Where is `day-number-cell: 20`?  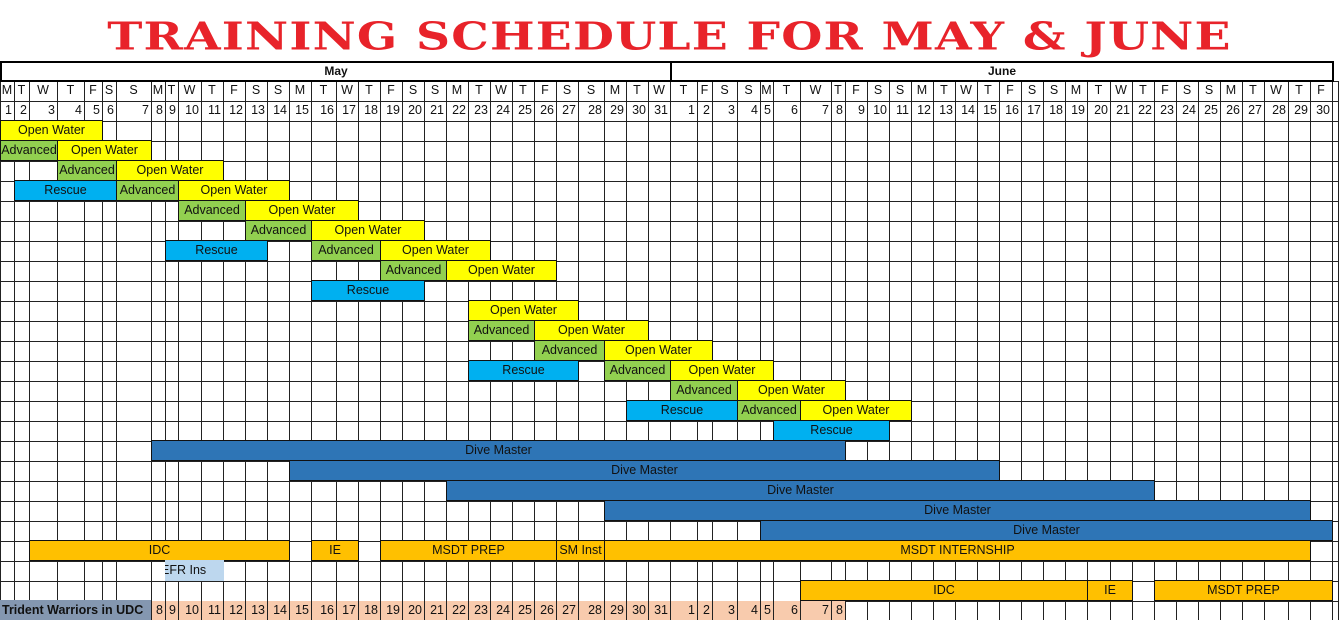 day-number-cell: 20 is located at coordinates (415, 110).